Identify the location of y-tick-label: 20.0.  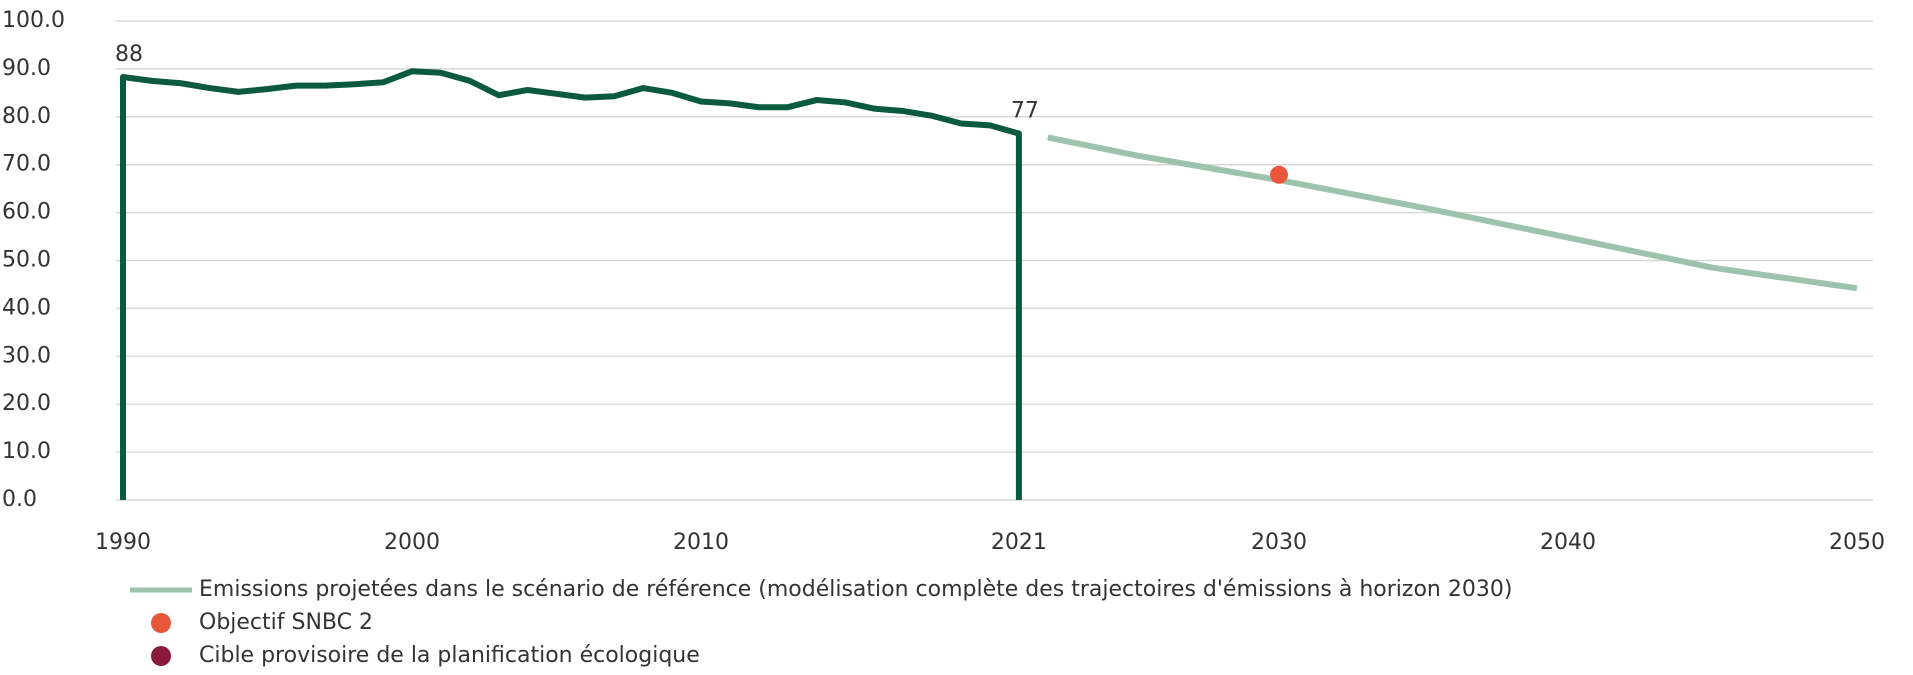
(26, 403).